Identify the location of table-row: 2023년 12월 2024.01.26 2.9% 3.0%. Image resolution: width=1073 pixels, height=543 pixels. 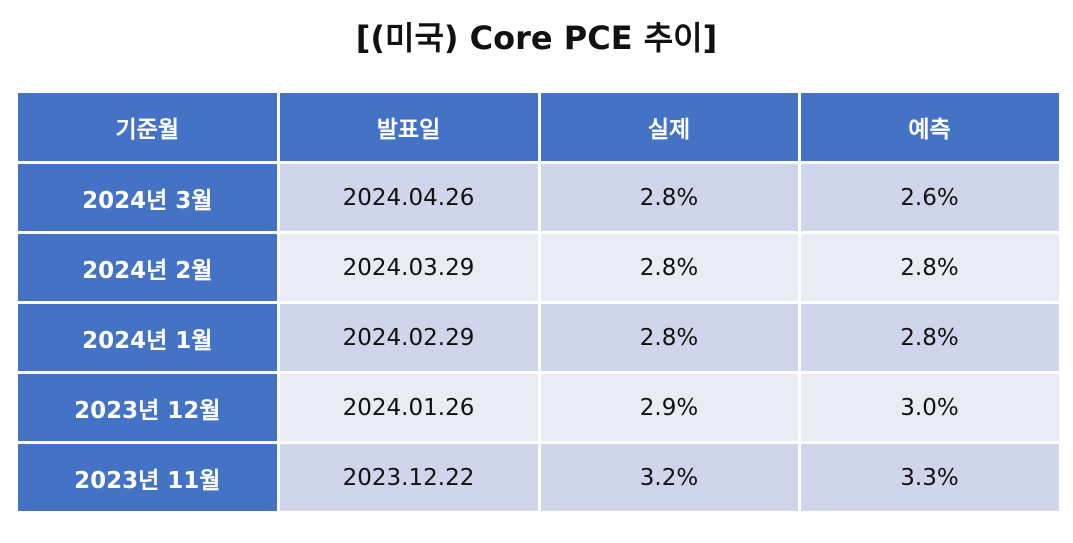
(540, 407).